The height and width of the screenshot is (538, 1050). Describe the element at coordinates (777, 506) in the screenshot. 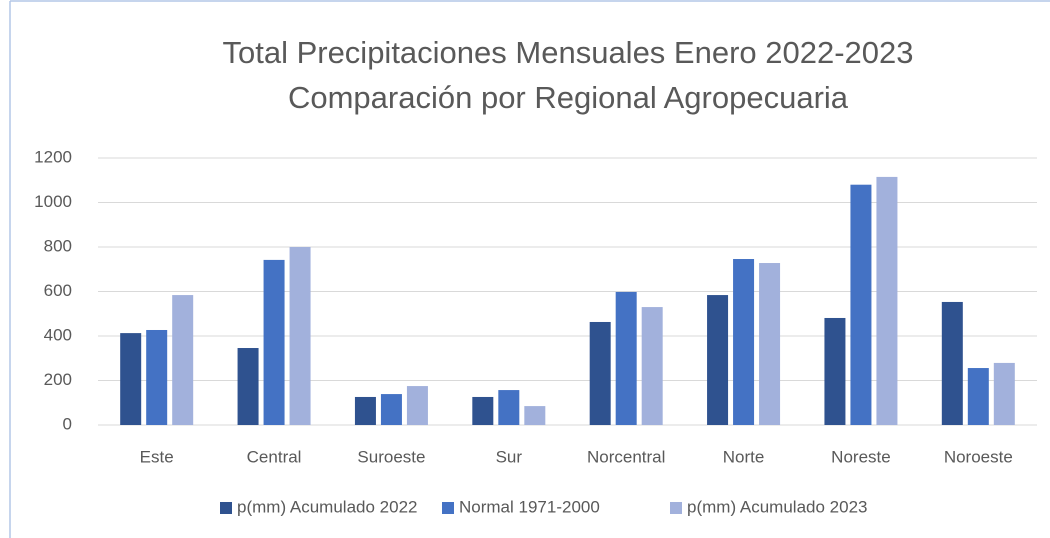

I see `legend-label: p(mm) Acumulado 2023` at that location.